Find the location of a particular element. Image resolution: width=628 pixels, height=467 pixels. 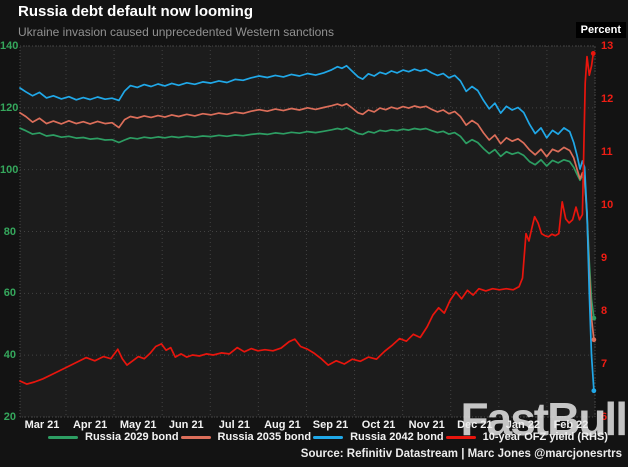

page-title: Russia debt default now looming is located at coordinates (136, 11).